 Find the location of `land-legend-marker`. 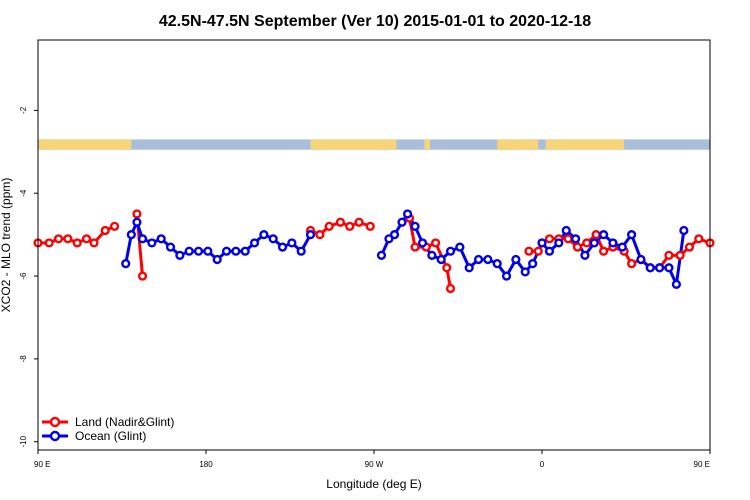

land-legend-marker is located at coordinates (55, 422).